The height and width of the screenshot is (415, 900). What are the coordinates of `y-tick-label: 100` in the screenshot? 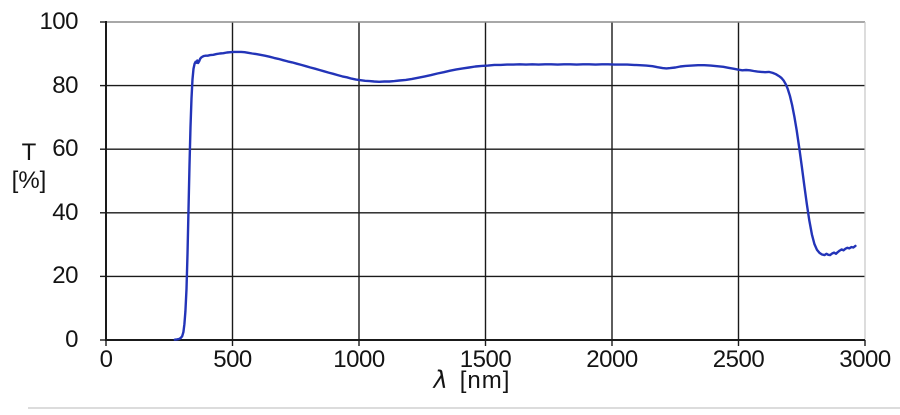 It's located at (58, 21).